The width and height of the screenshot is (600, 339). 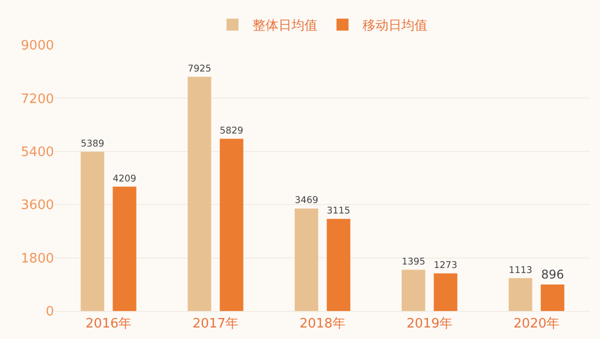 I want to click on data-label: 7925, so click(x=200, y=68).